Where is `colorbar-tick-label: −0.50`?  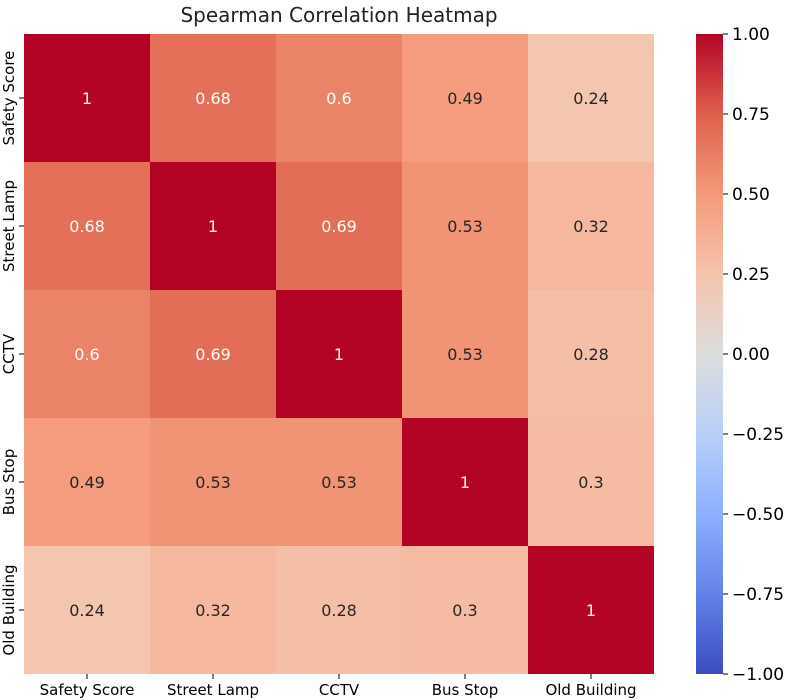 colorbar-tick-label: −0.50 is located at coordinates (758, 515).